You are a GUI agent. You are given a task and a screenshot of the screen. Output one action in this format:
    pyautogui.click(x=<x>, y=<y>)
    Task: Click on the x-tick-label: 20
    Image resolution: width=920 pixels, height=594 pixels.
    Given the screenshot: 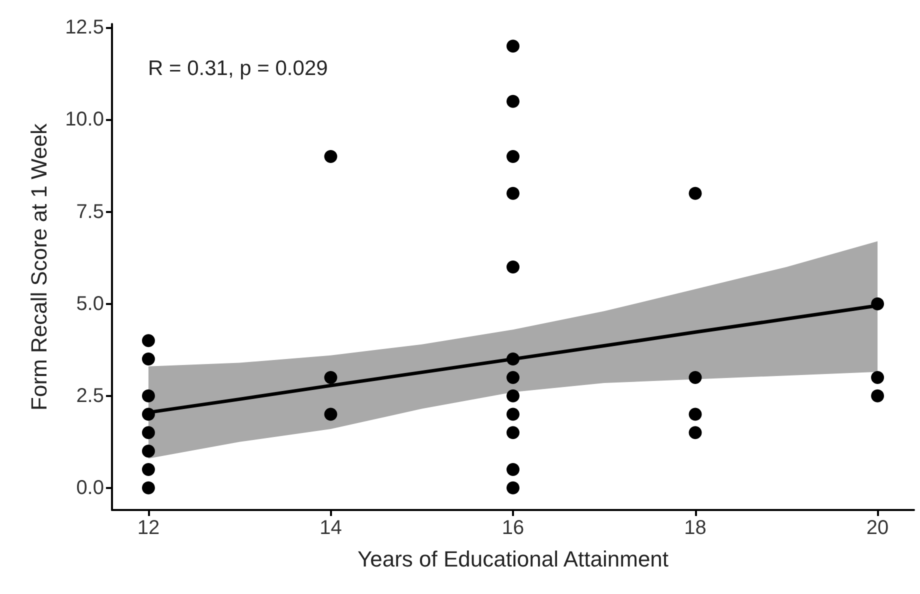 What is the action you would take?
    pyautogui.click(x=877, y=528)
    